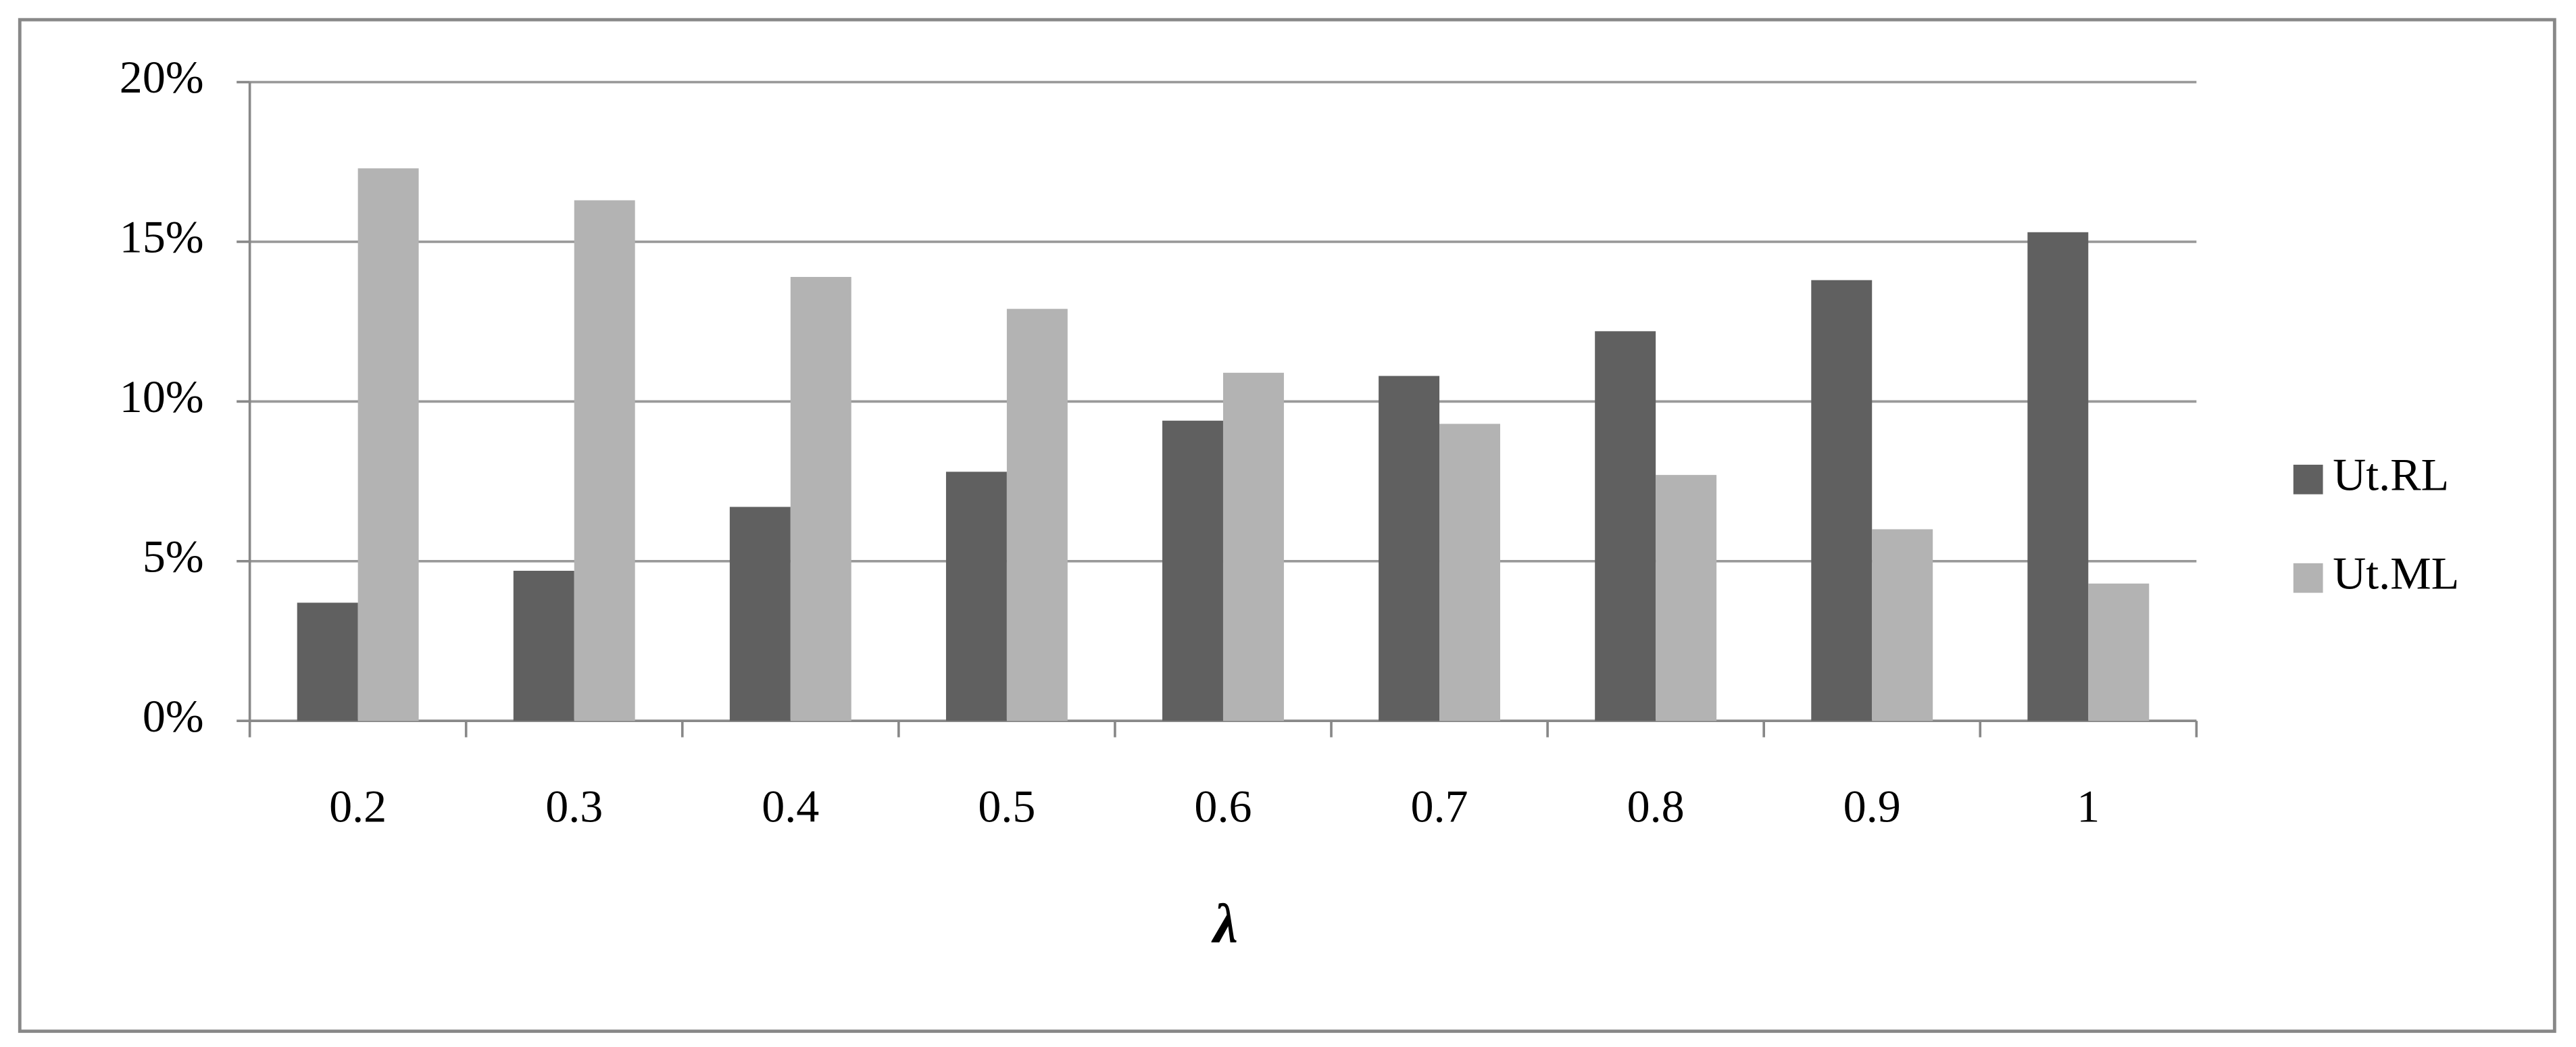  I want to click on y-tick-label: 5%, so click(174, 556).